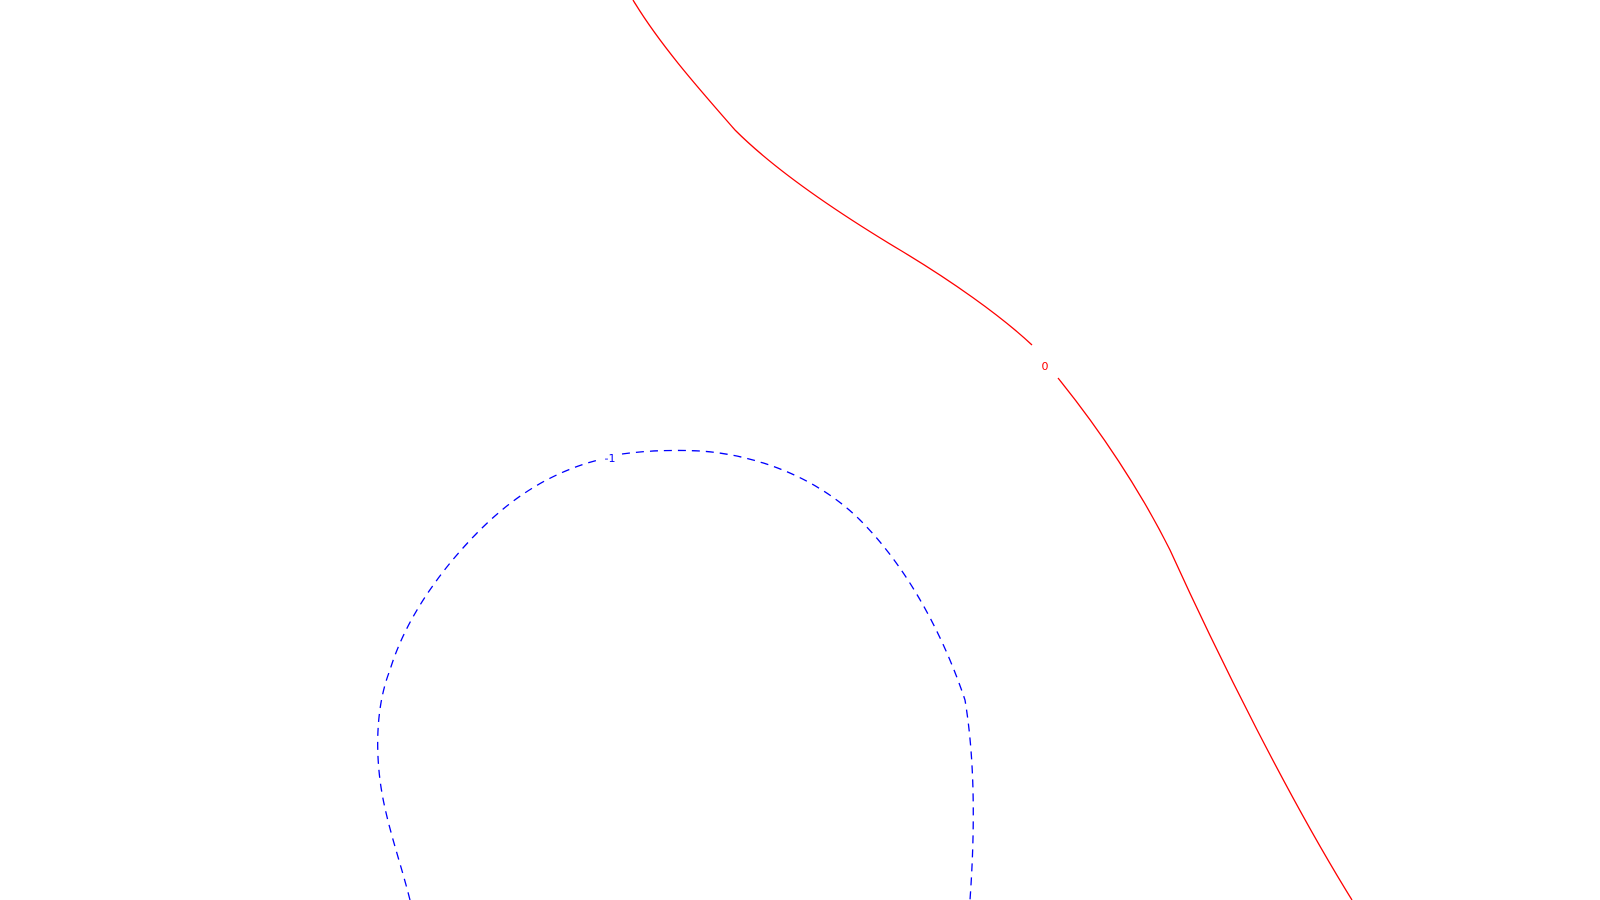 The height and width of the screenshot is (900, 1600). Describe the element at coordinates (610, 458) in the screenshot. I see `contour-label-minus-one: -1` at that location.